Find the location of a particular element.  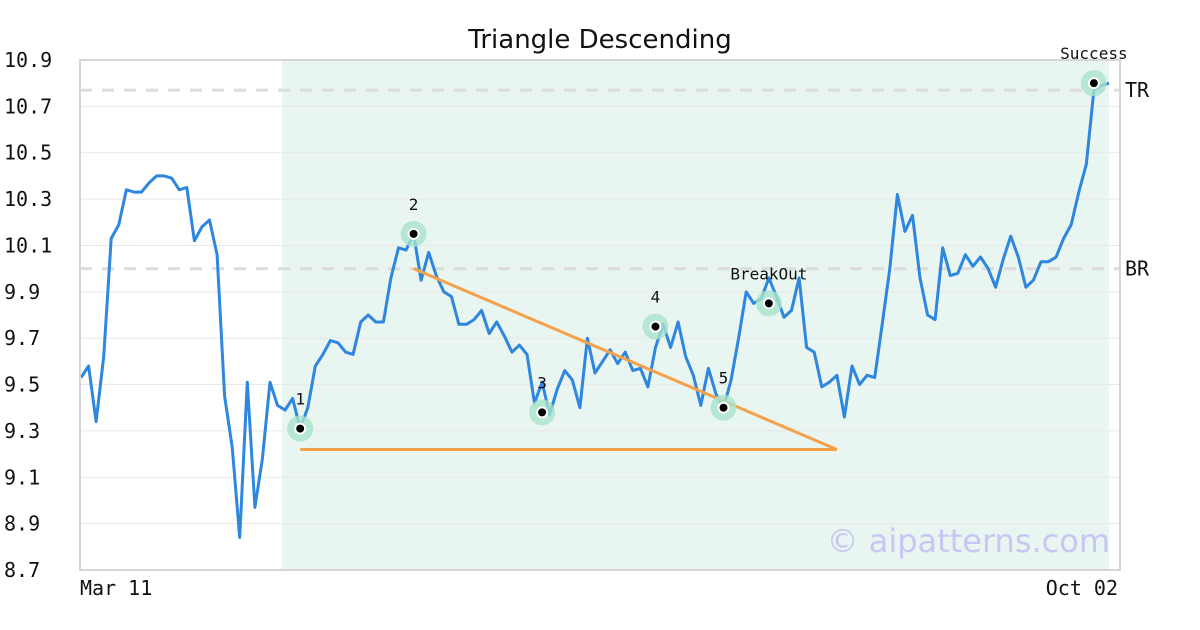

y-tick-label: 8.7 is located at coordinates (22, 570).